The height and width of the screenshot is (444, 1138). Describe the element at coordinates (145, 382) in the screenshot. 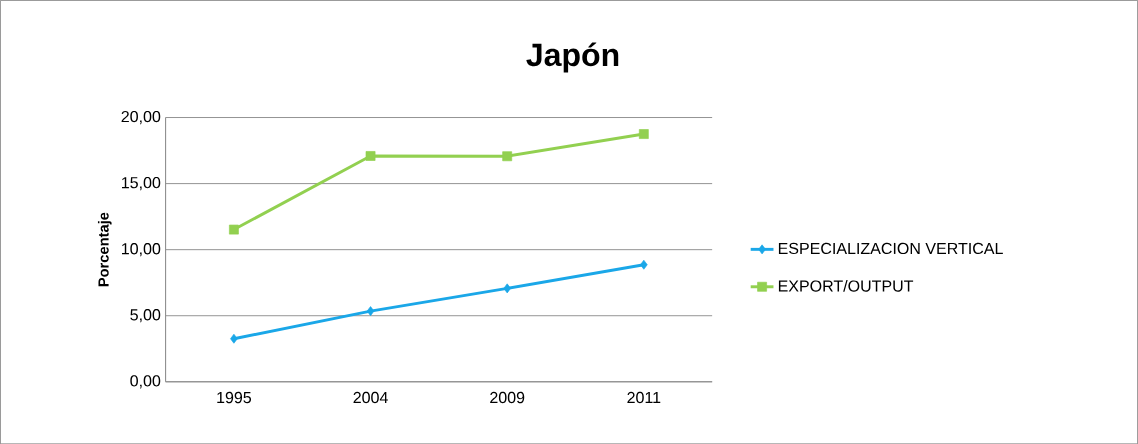

I see `y-tick-label: 0,00` at that location.